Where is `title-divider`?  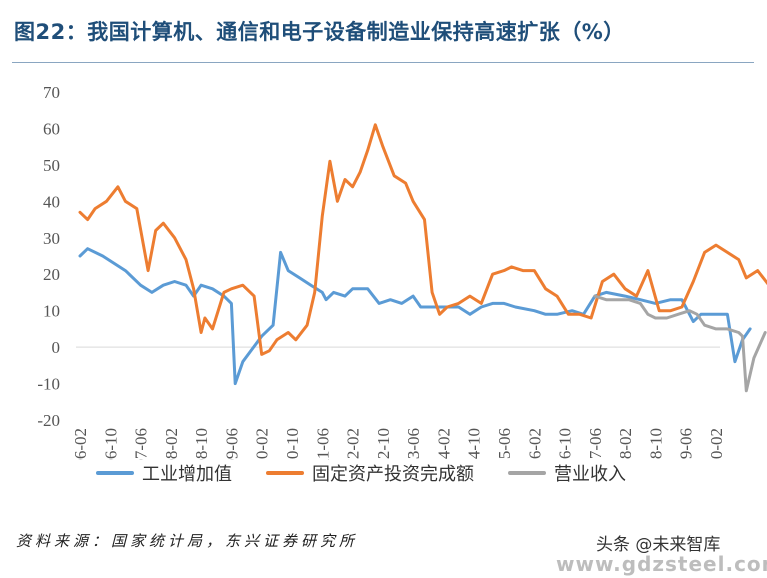 title-divider is located at coordinates (383, 62).